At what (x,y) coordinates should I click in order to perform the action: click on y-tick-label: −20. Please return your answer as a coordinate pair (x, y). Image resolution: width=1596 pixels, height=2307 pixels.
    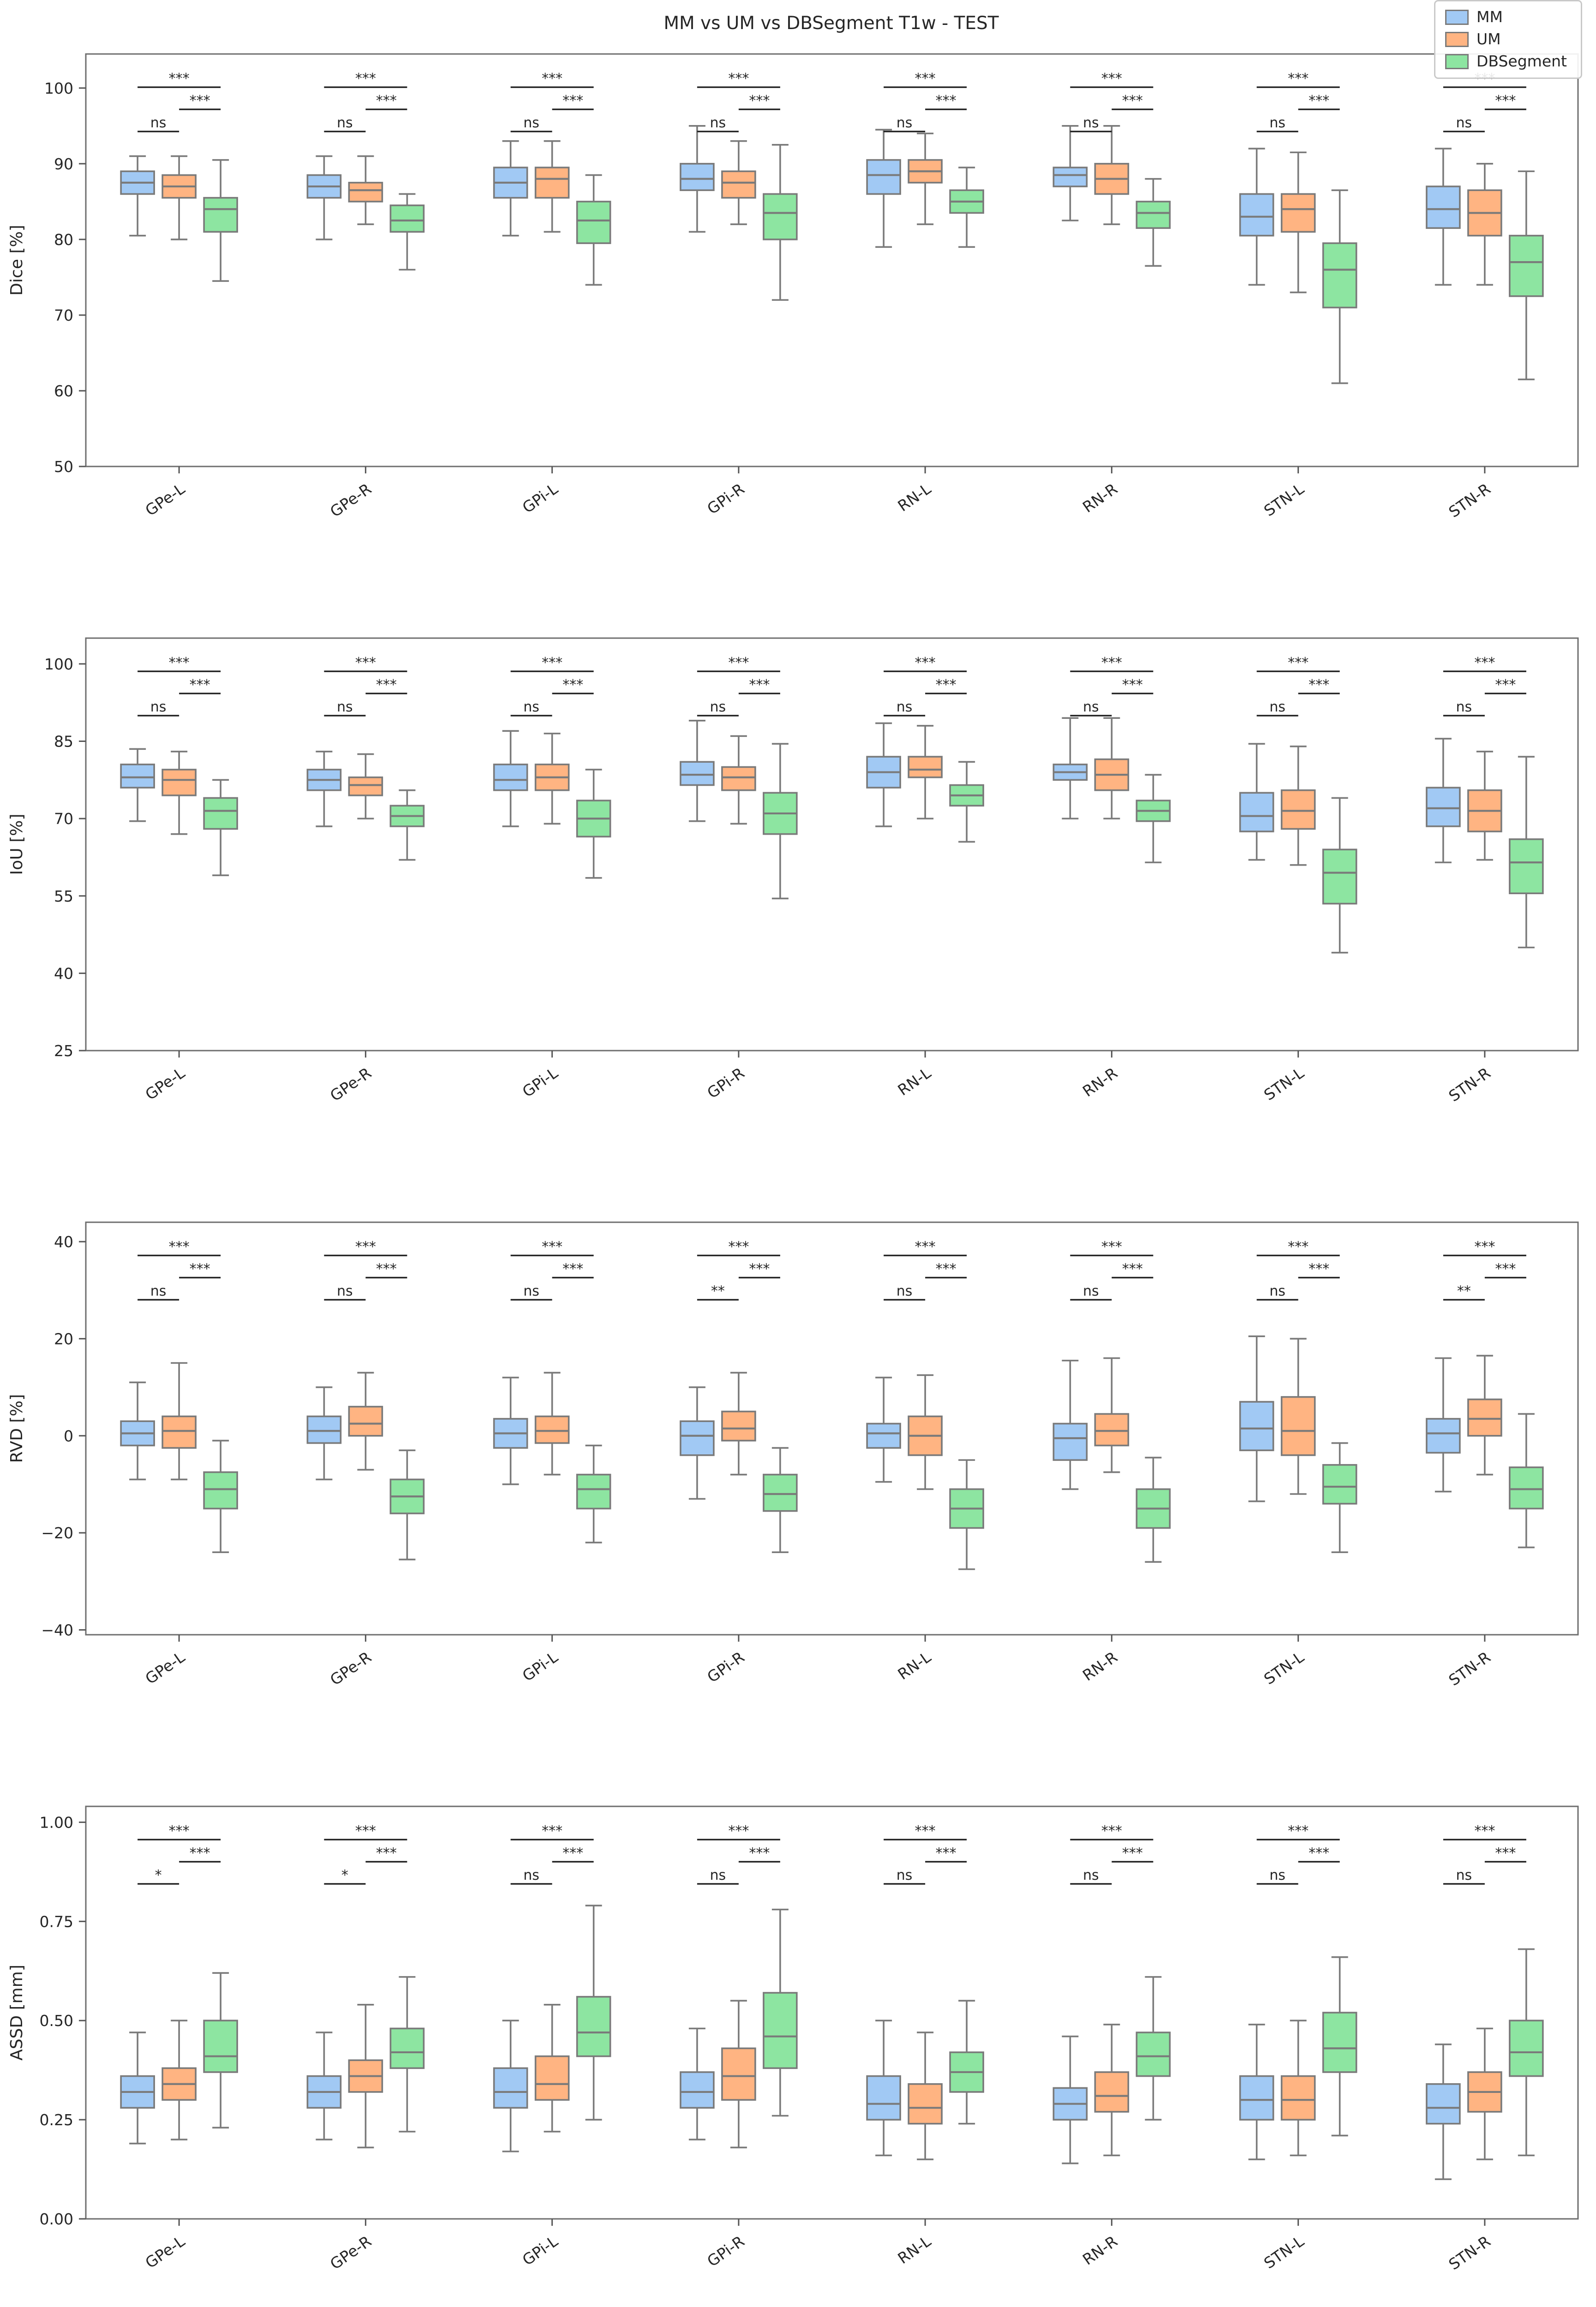
    Looking at the image, I should click on (57, 1533).